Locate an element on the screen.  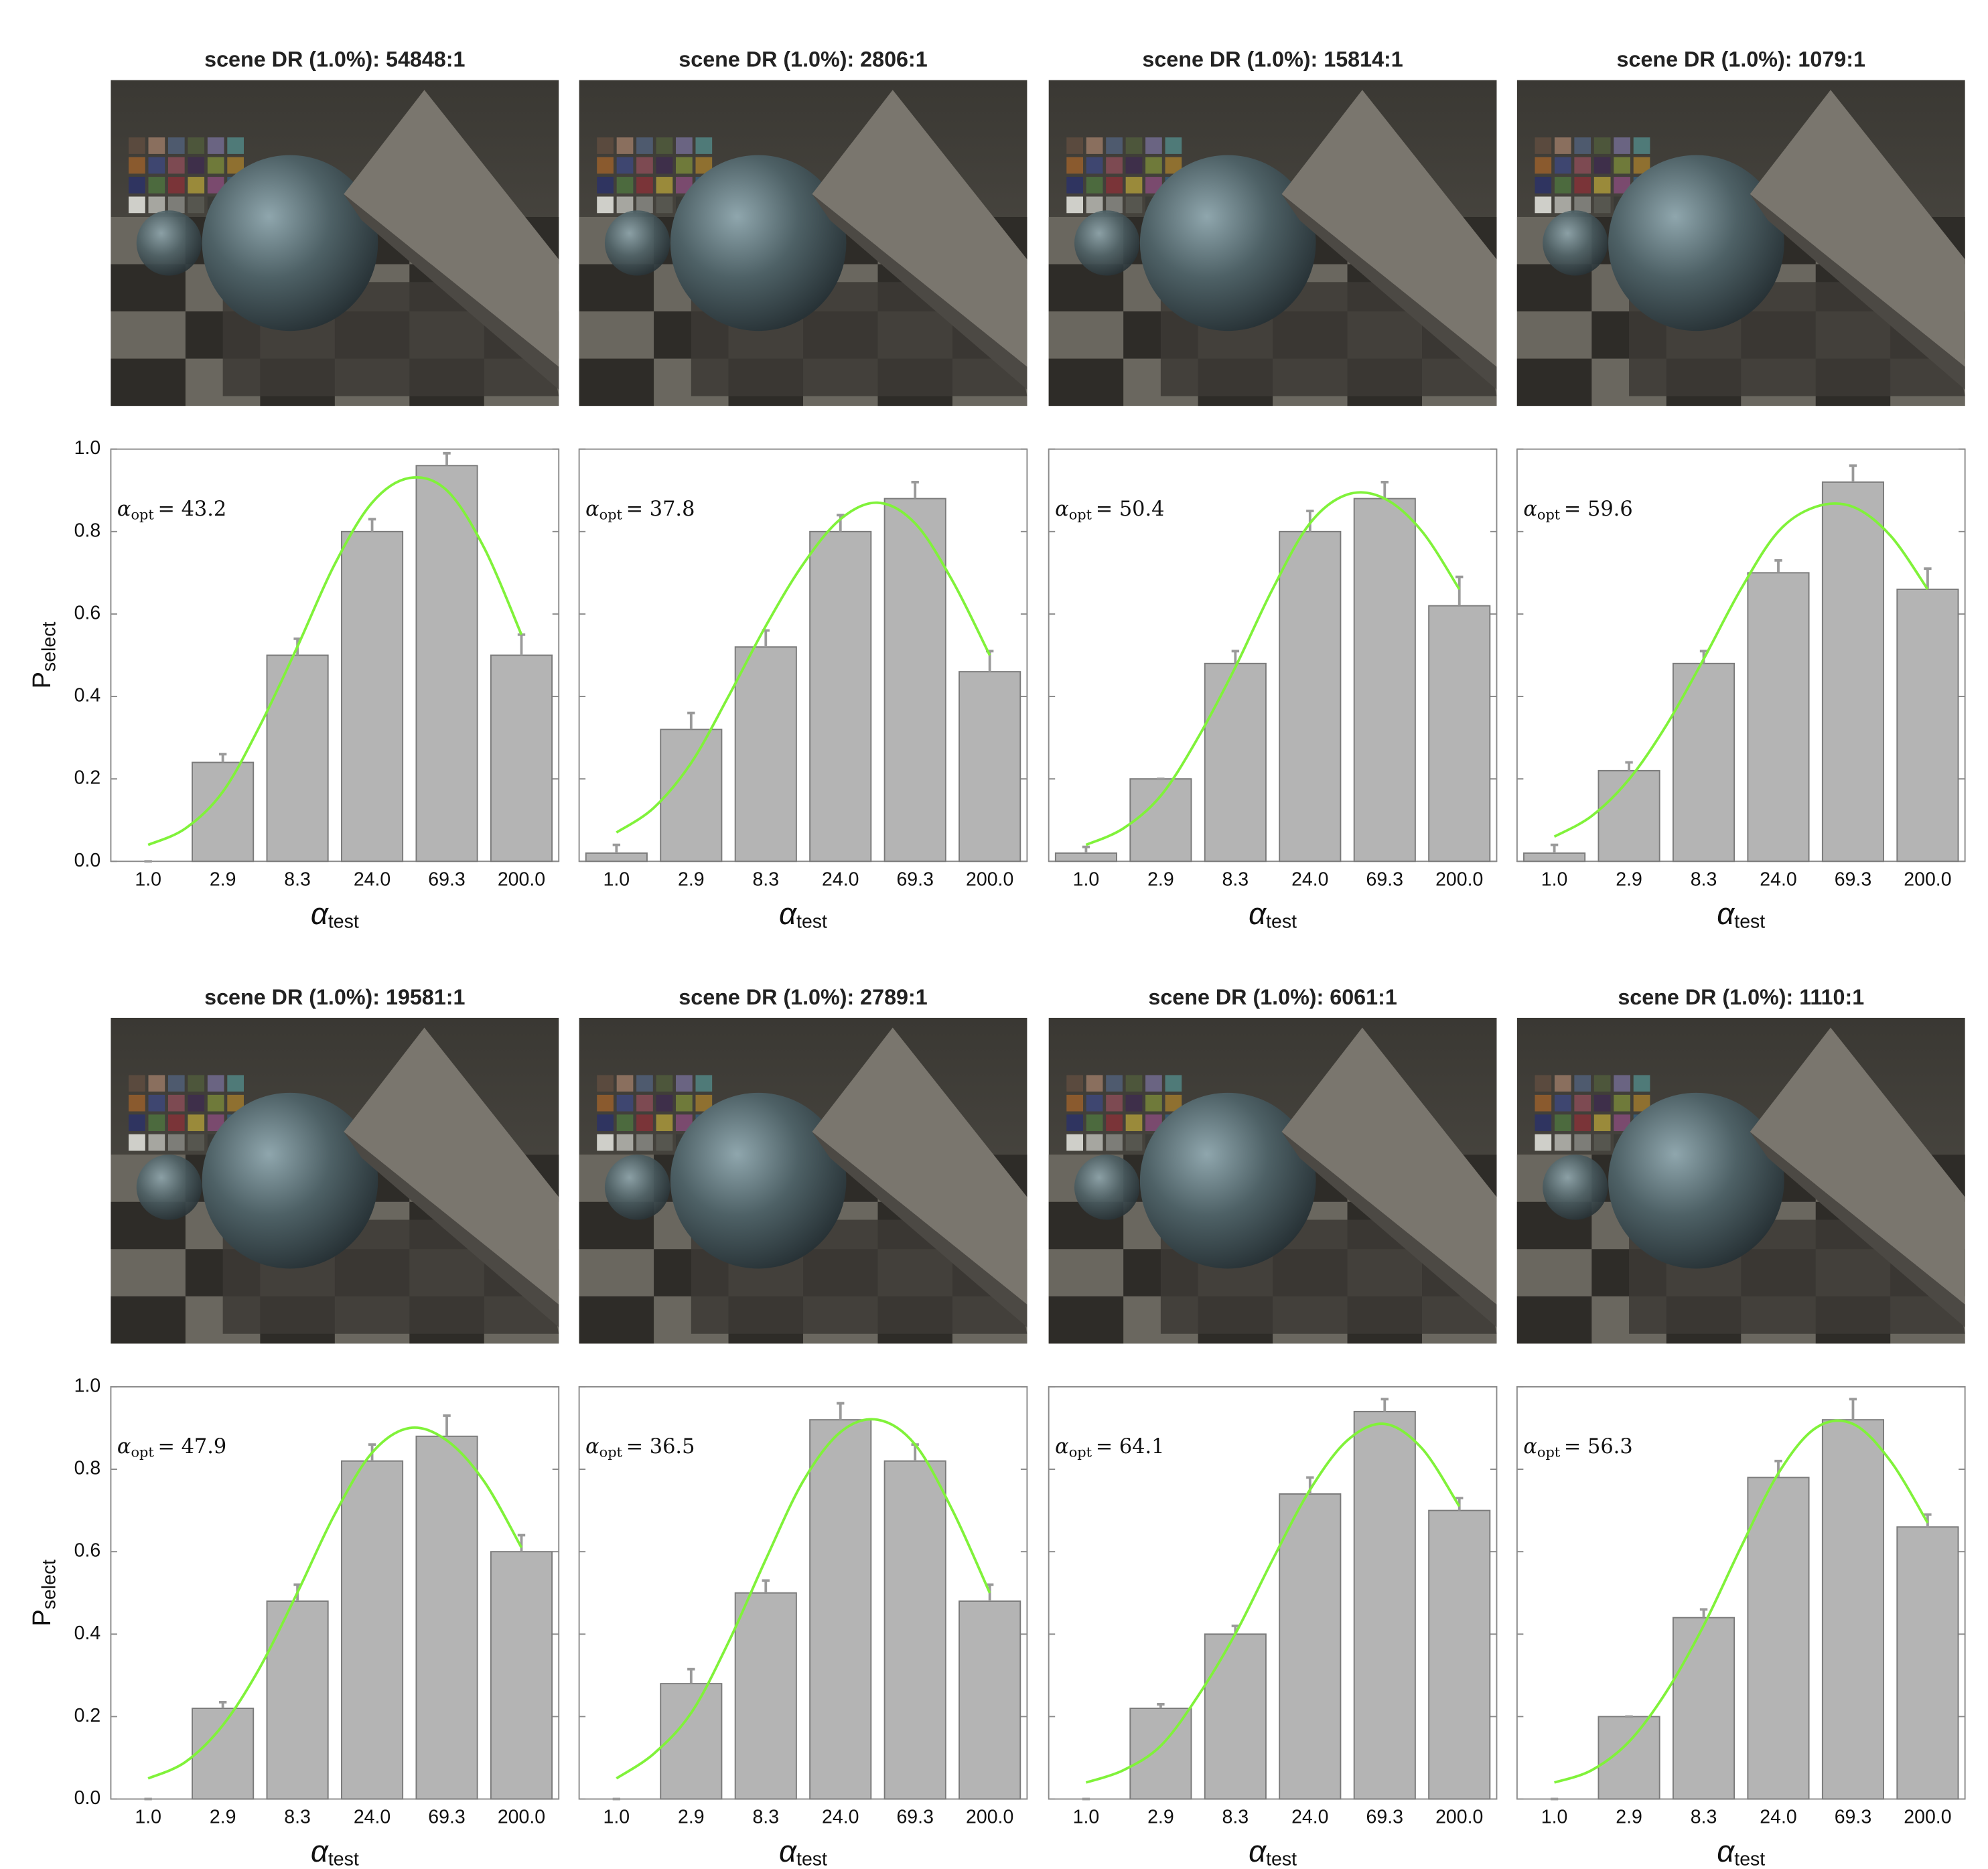
scene-slab-edge is located at coordinates (451, 1230).